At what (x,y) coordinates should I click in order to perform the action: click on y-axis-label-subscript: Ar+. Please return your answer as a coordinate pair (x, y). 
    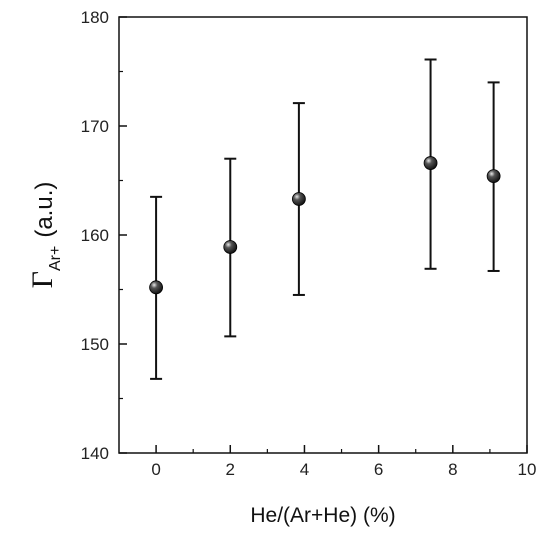
    Looking at the image, I should click on (55, 258).